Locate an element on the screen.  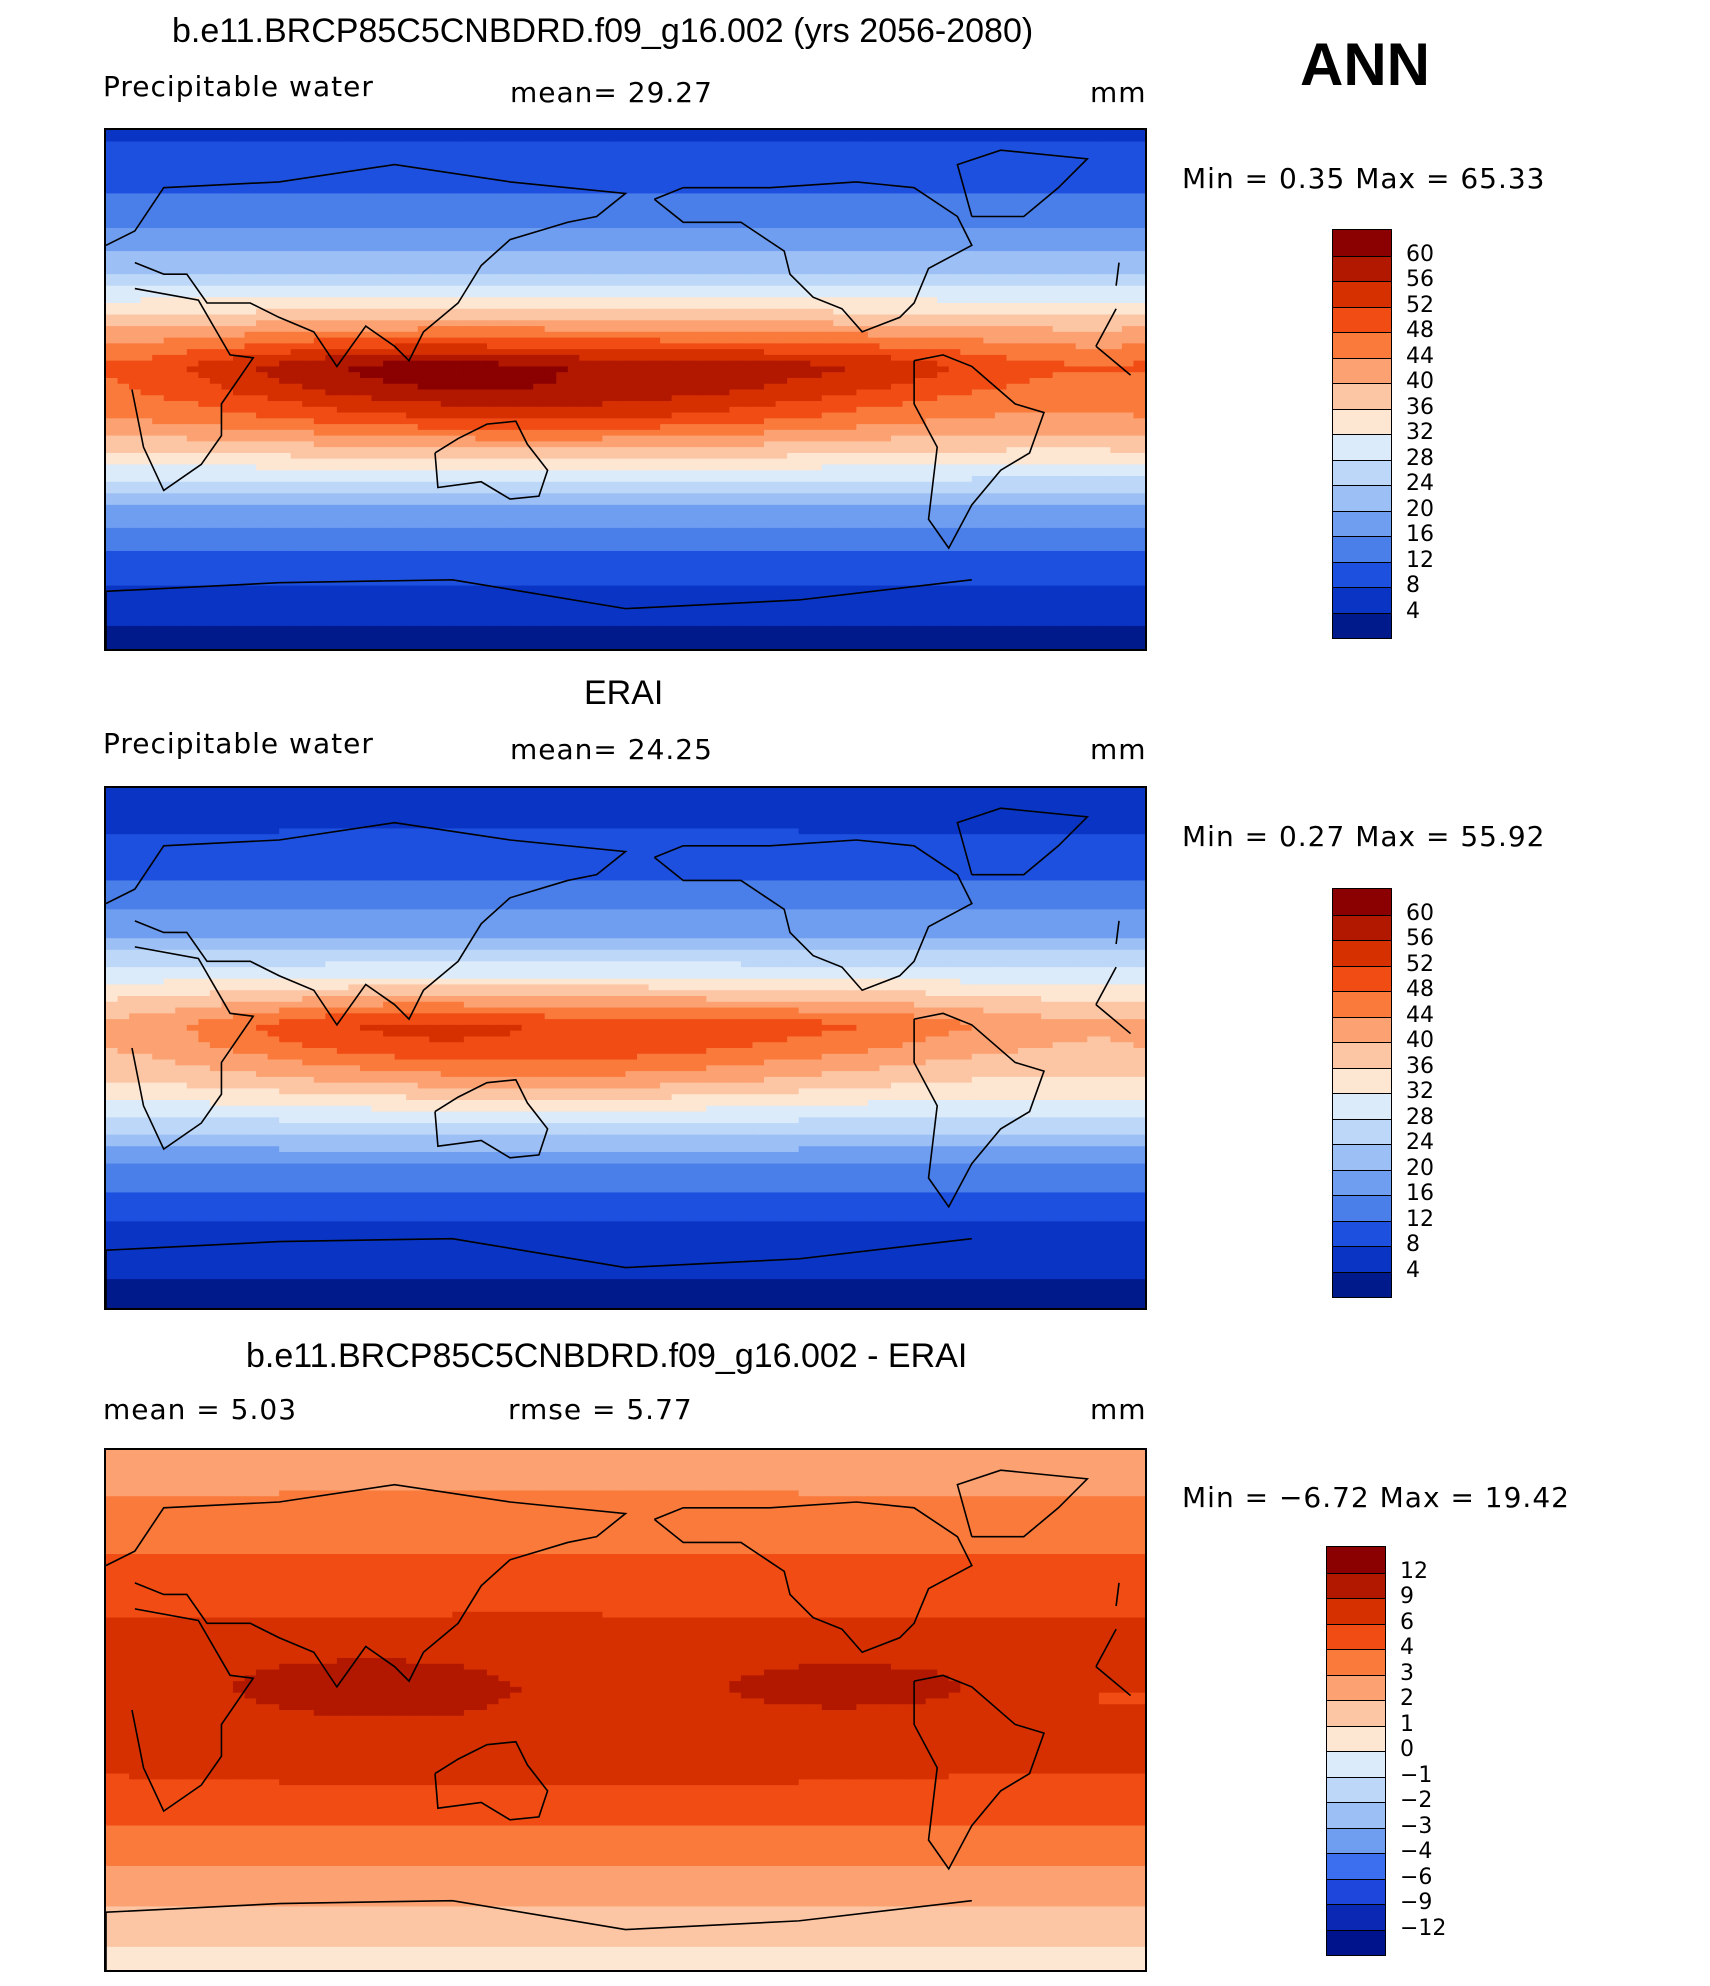
colorbar-tick-label: −4 is located at coordinates (1416, 1851).